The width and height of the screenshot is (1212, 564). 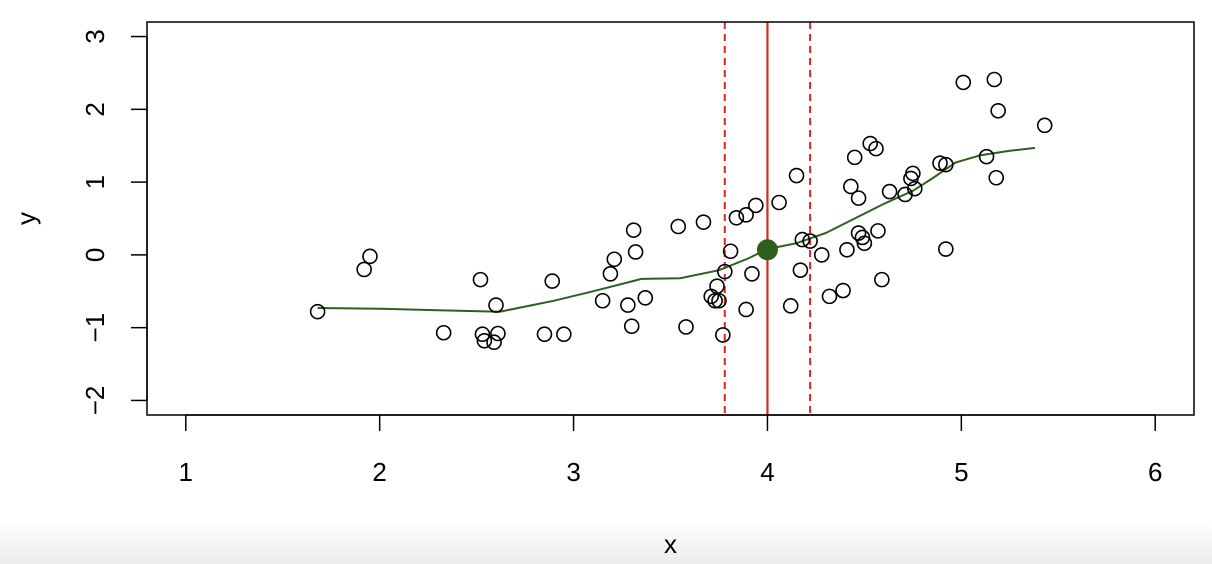 What do you see at coordinates (186, 472) in the screenshot?
I see `x-tick-label: 1` at bounding box center [186, 472].